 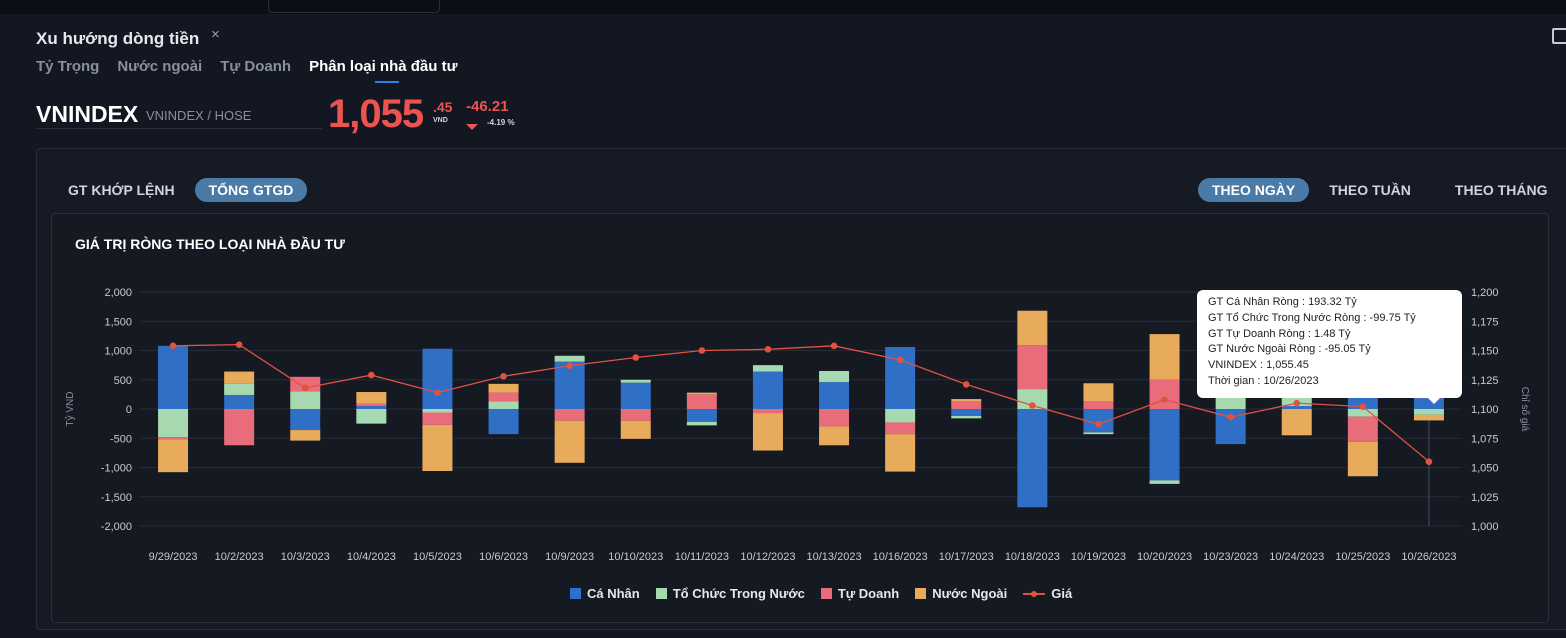 I want to click on x-tick-label: 10/4/2023, so click(x=371, y=557).